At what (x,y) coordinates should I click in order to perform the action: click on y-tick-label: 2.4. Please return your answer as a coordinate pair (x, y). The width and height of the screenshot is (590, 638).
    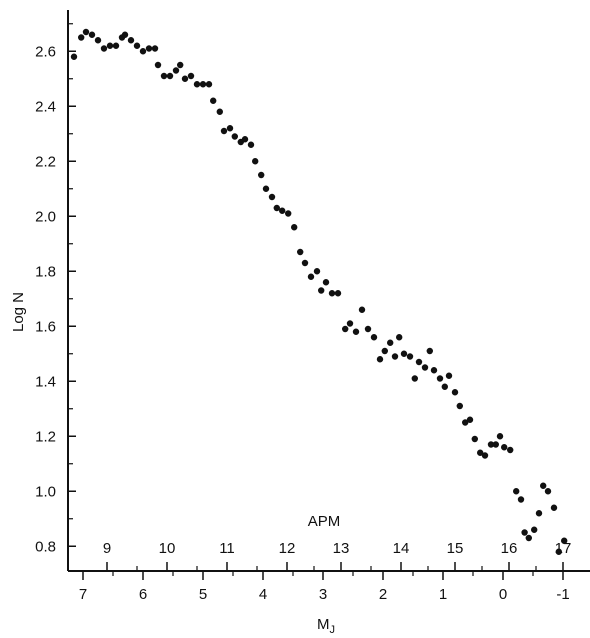
    Looking at the image, I should click on (45, 106).